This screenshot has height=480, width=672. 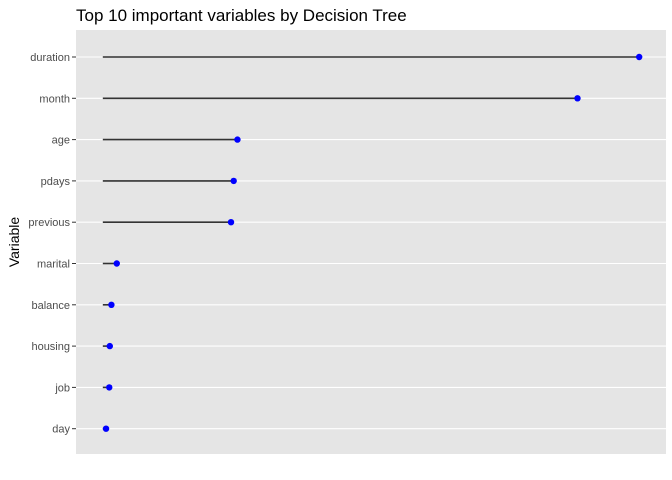 I want to click on tick-label-age: age, so click(x=61, y=141).